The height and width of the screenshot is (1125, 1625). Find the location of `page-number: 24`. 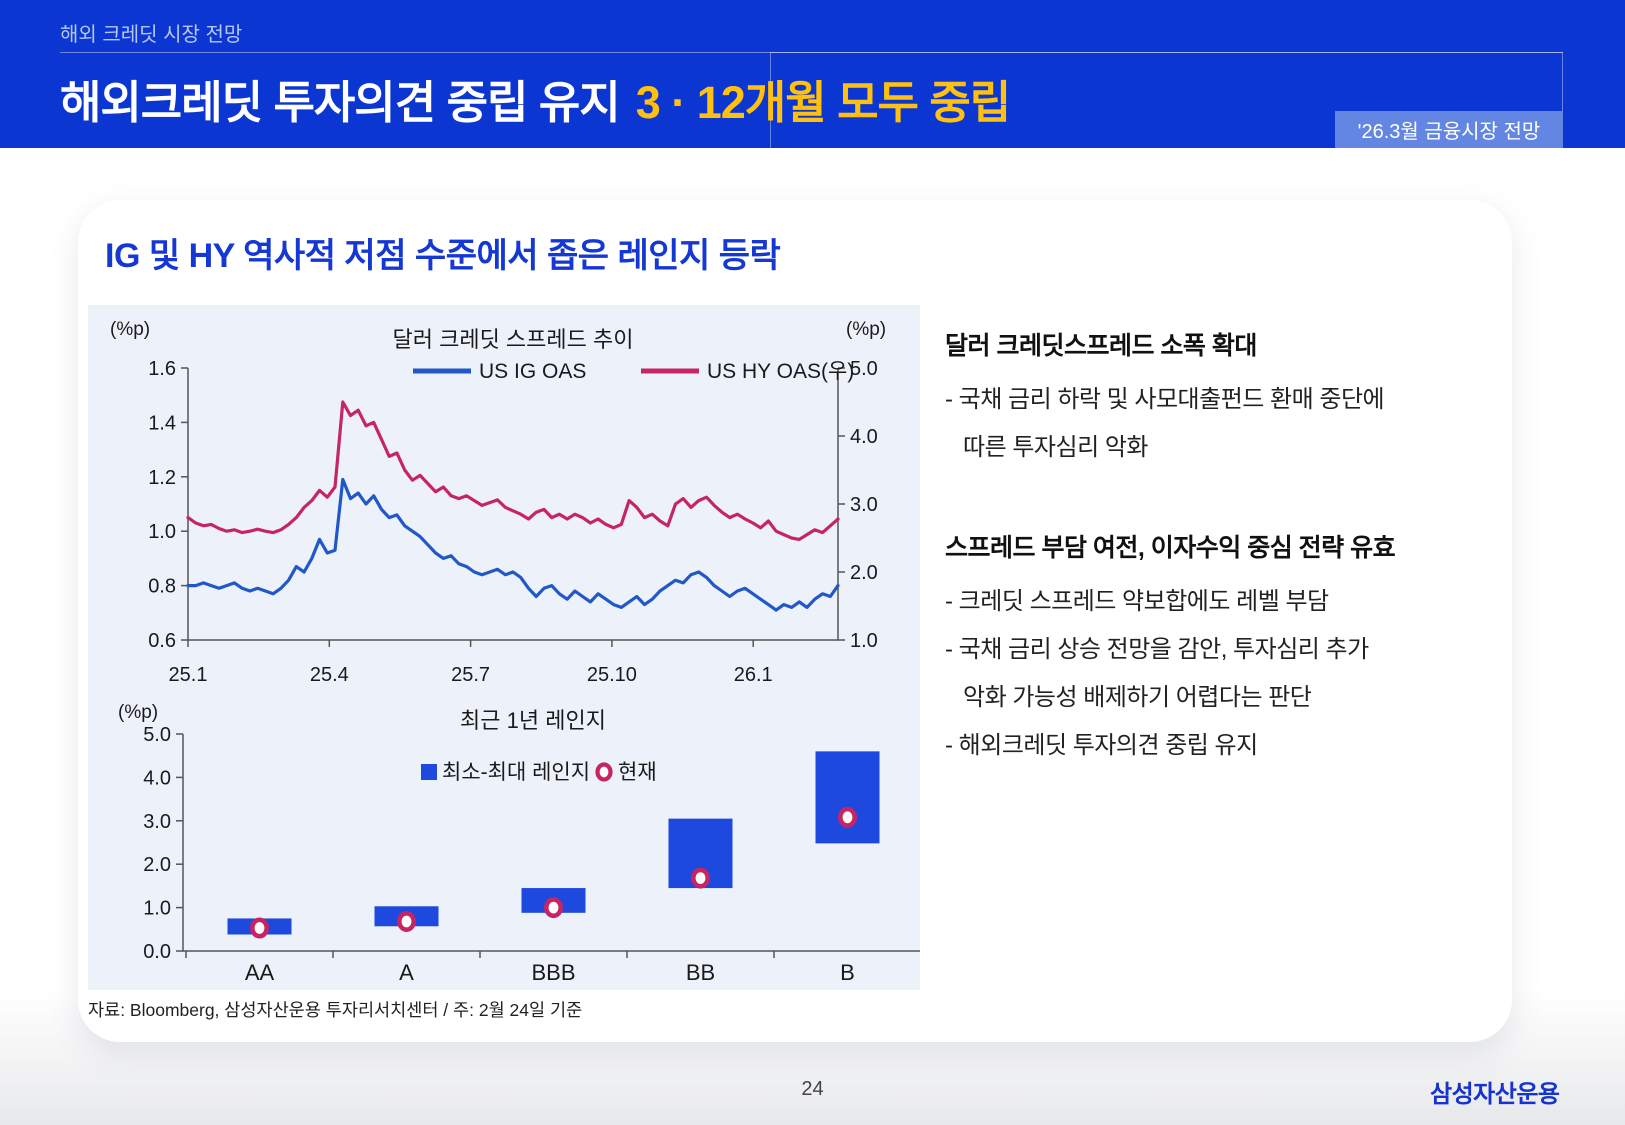

page-number: 24 is located at coordinates (812, 1089).